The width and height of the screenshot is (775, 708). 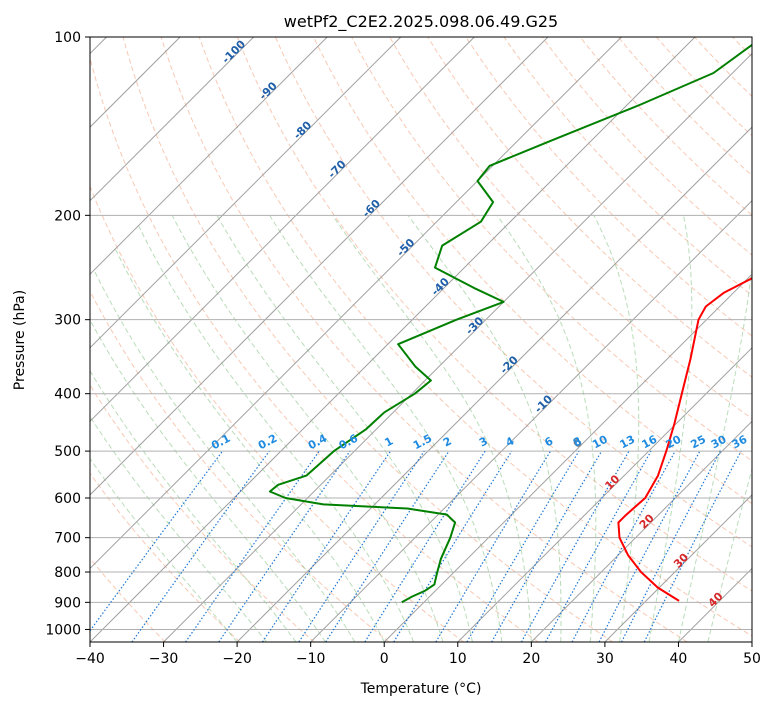 What do you see at coordinates (716, 600) in the screenshot?
I see `isotherm-label: 40` at bounding box center [716, 600].